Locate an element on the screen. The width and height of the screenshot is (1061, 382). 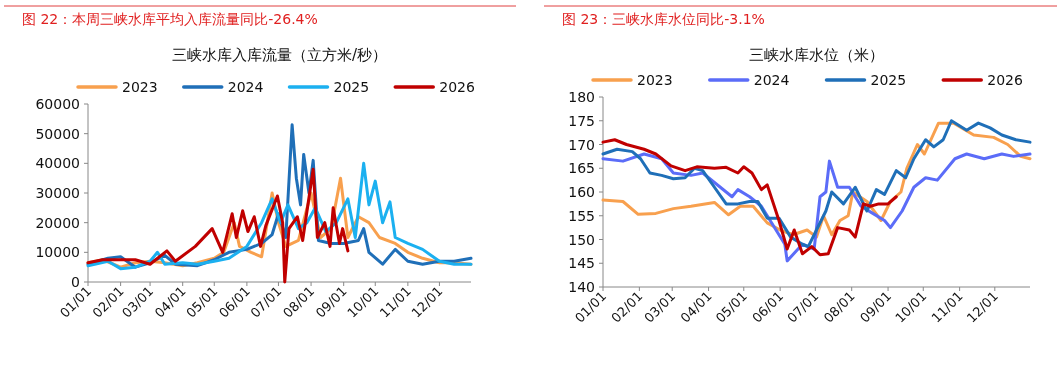
y-tick-label: 155 is located at coordinates (581, 215).